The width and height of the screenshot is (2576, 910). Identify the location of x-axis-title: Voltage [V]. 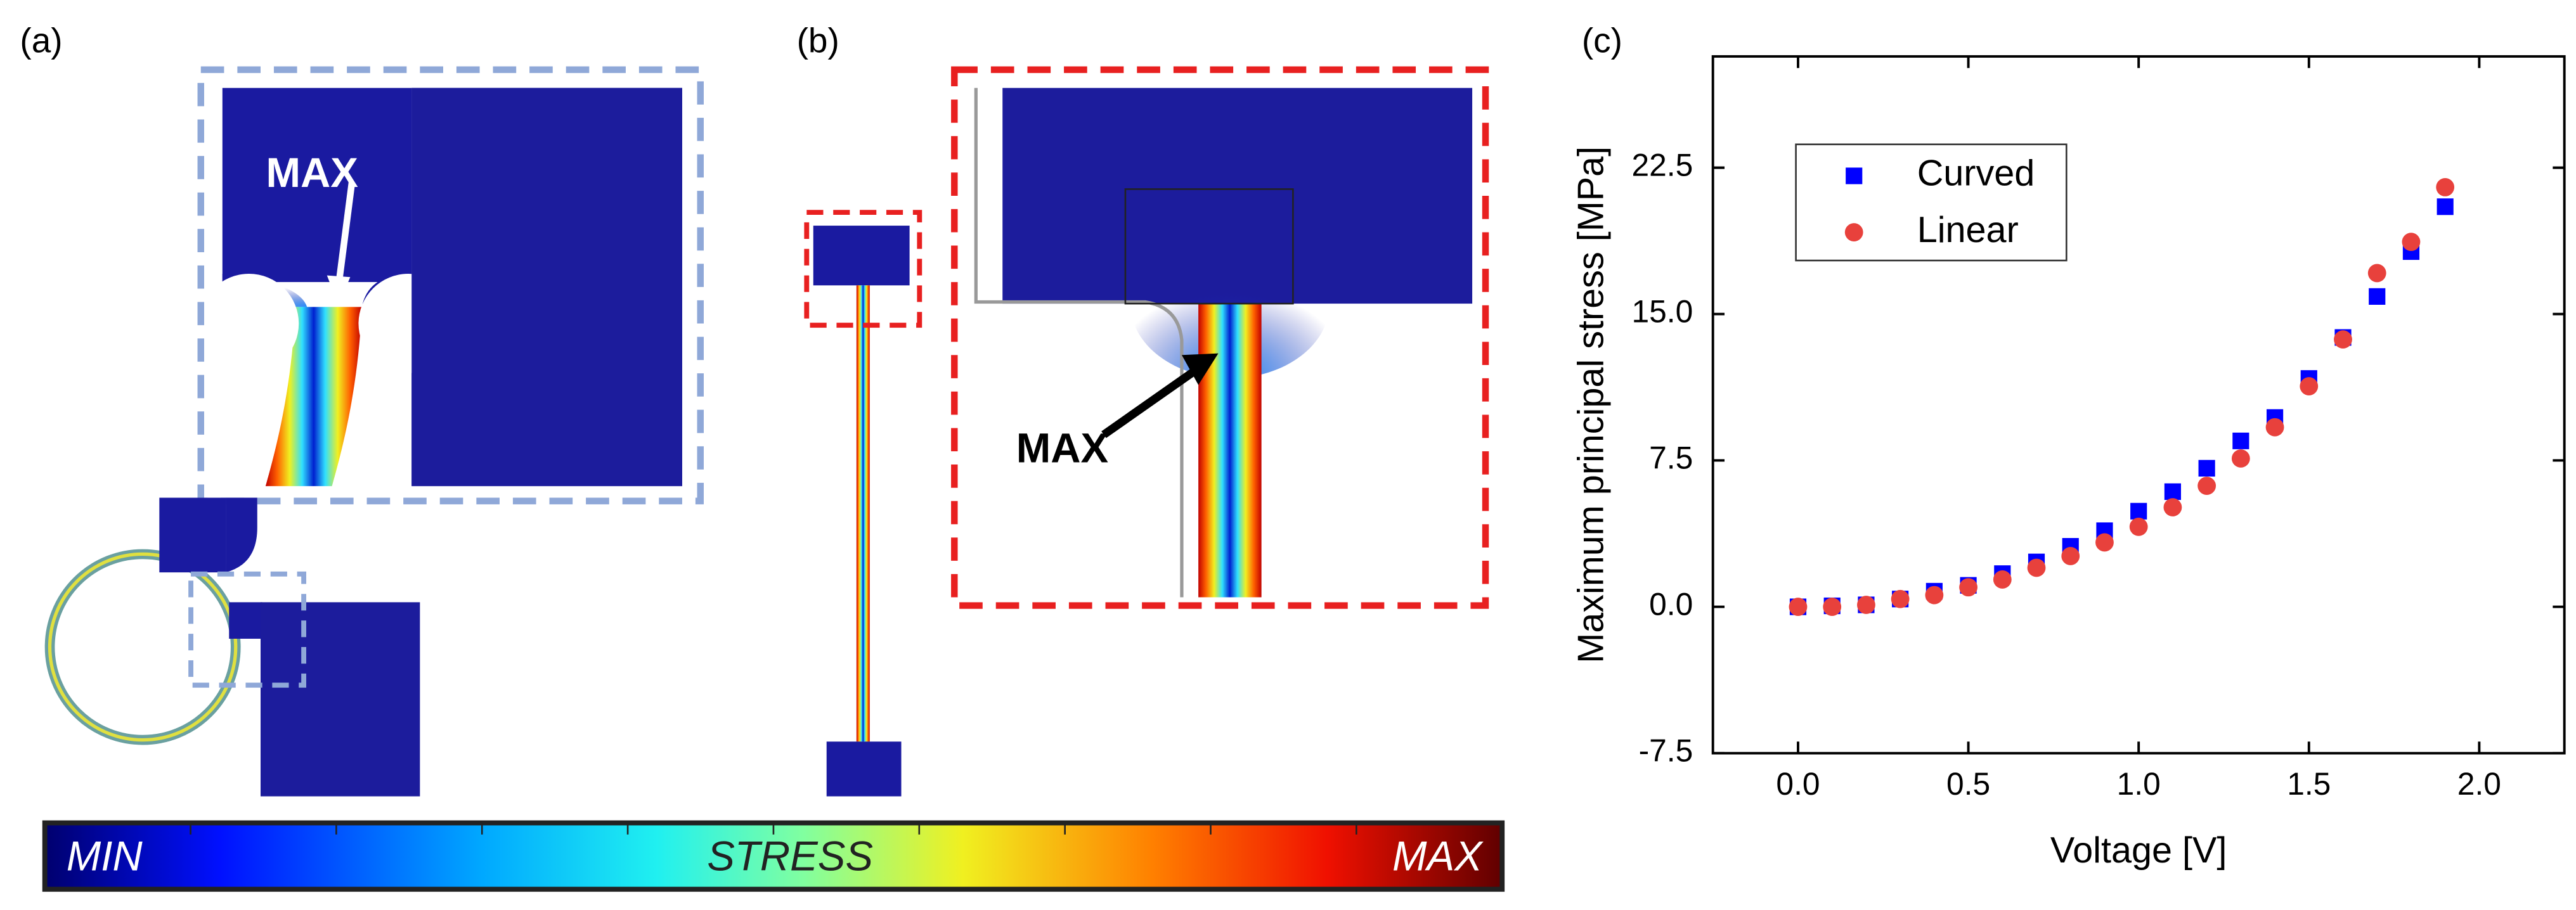
(2138, 850).